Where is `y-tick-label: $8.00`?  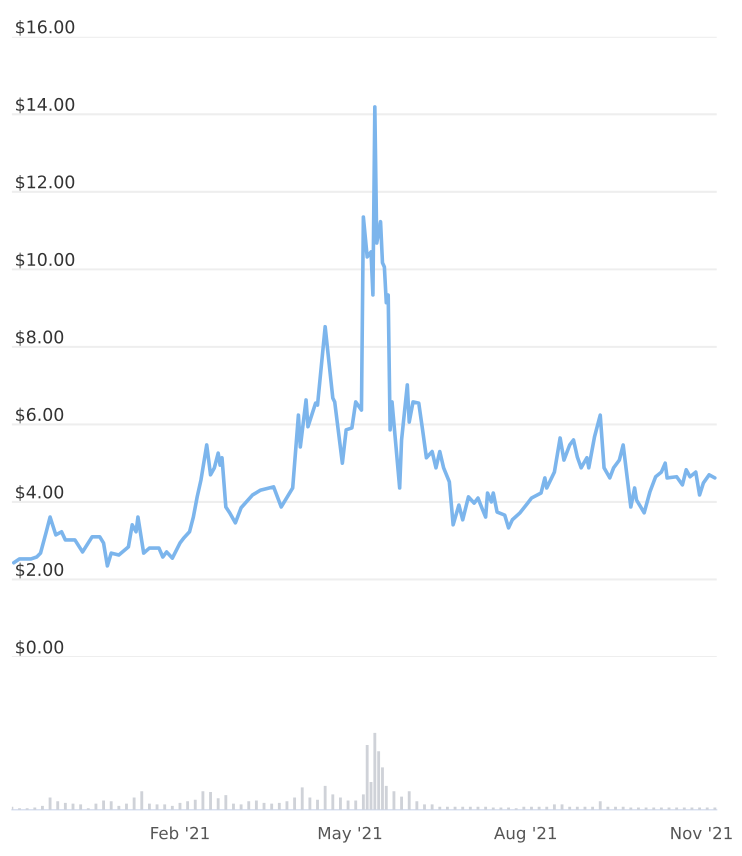
y-tick-label: $8.00 is located at coordinates (40, 338).